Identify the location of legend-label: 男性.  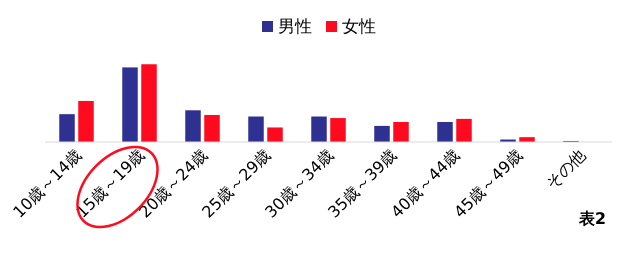
(295, 27).